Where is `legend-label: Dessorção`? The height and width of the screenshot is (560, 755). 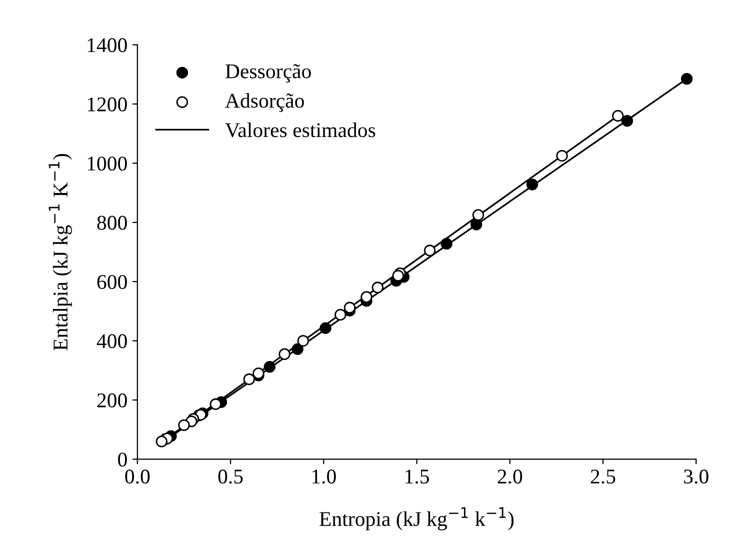
legend-label: Dessorção is located at coordinates (268, 73).